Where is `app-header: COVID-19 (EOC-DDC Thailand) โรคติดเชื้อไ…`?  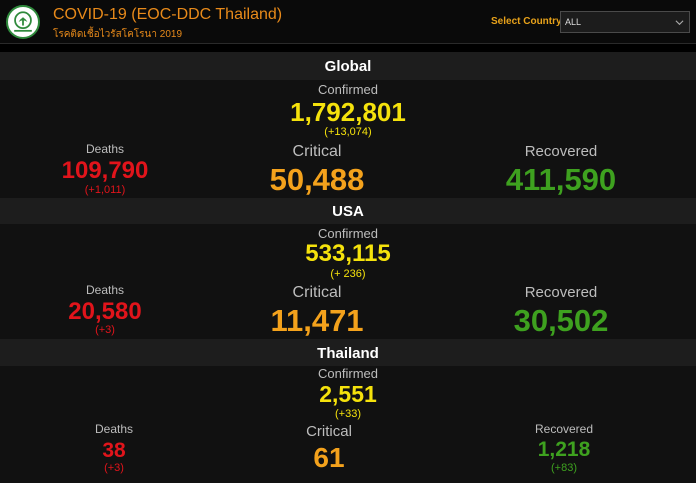 app-header: COVID-19 (EOC-DDC Thailand) โรคติดเชื้อไ… is located at coordinates (348, 22).